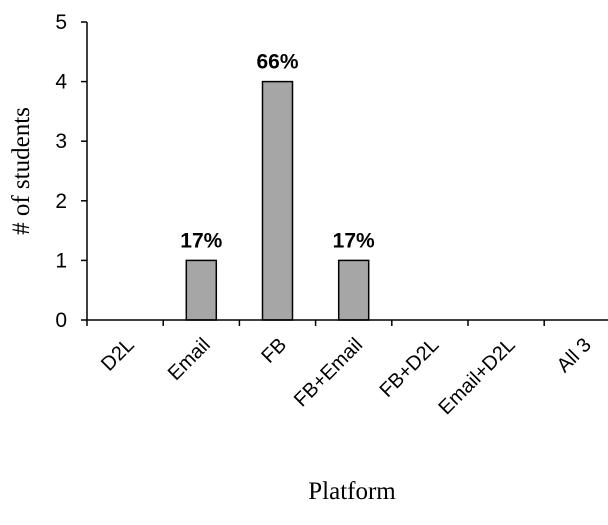  I want to click on x-tick-label: All 3, so click(574, 355).